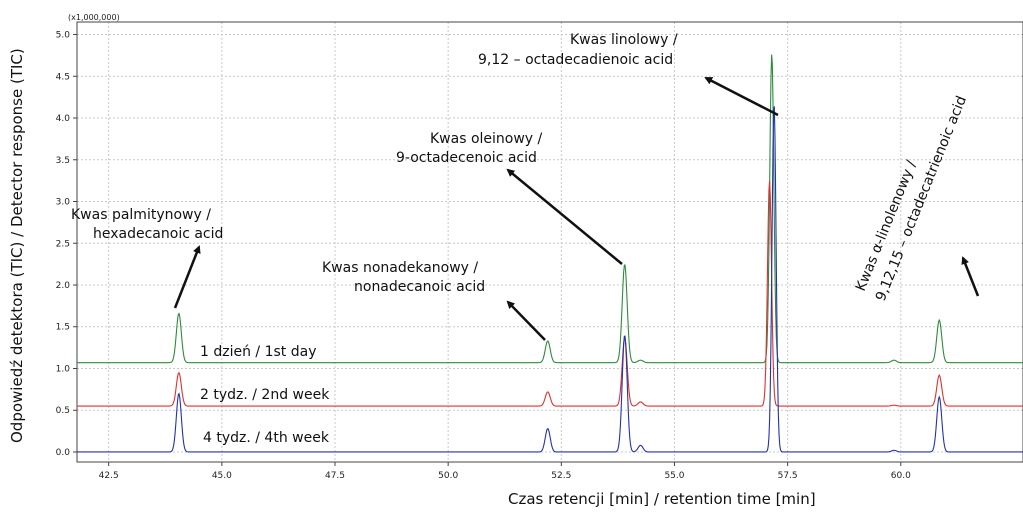 The height and width of the screenshot is (513, 1023). What do you see at coordinates (674, 476) in the screenshot?
I see `x-tick-label: 55.0` at bounding box center [674, 476].